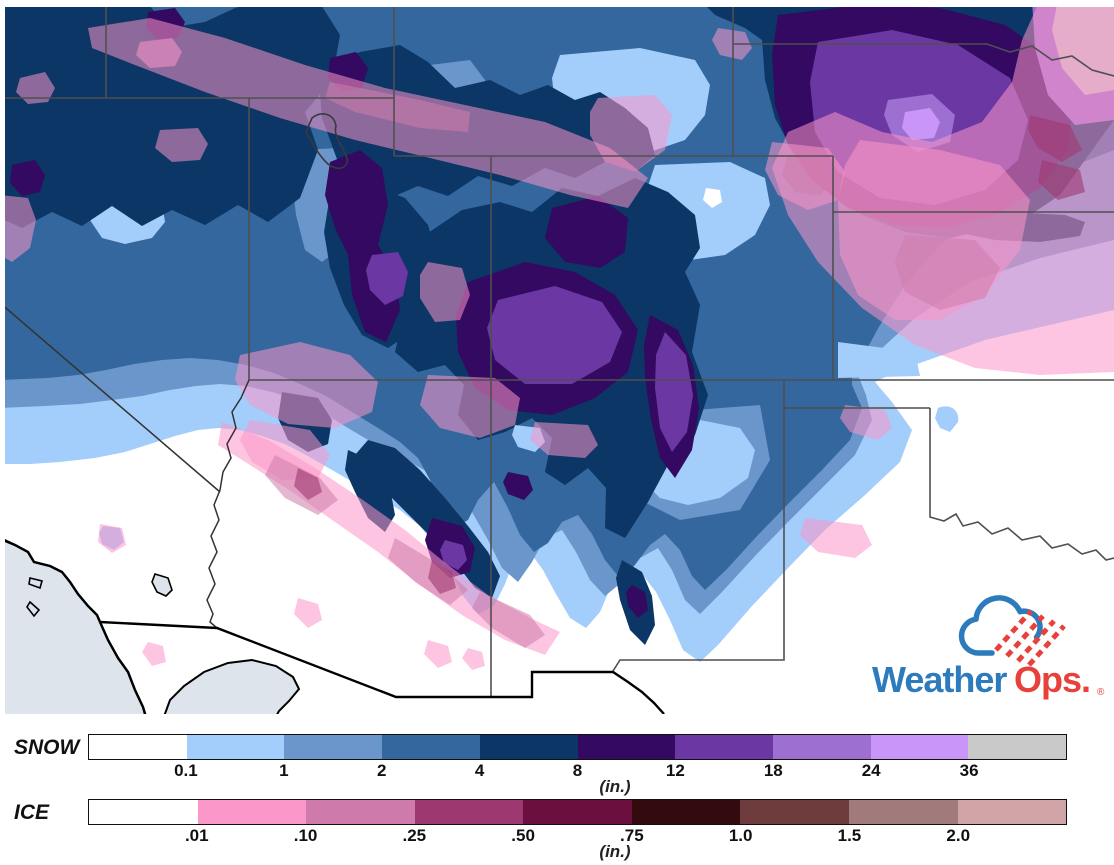 The image size is (1114, 865). I want to click on snow-legend: SNOW 0.1 1 2 4 8 12 18 24 36 (in.), so click(557, 766).